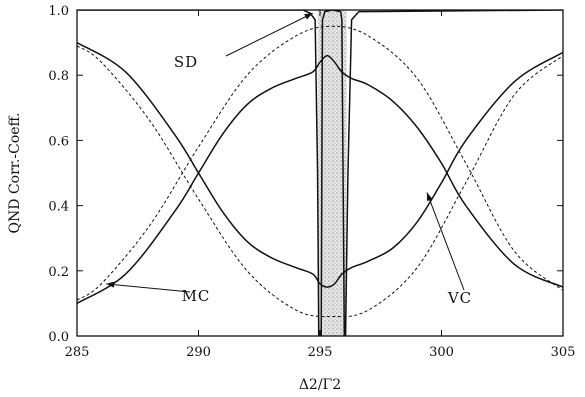  What do you see at coordinates (186, 62) in the screenshot?
I see `annotation-label: SD` at bounding box center [186, 62].